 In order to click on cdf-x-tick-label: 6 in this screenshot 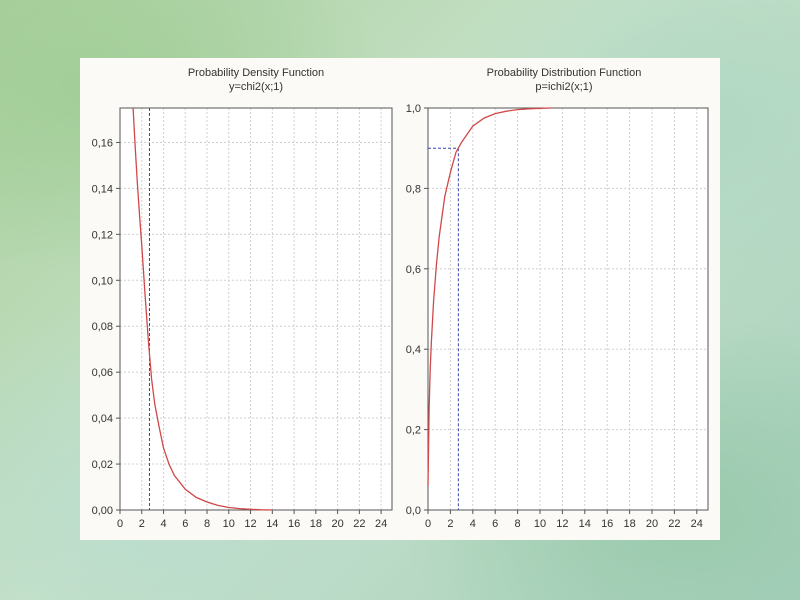, I will do `click(495, 524)`.